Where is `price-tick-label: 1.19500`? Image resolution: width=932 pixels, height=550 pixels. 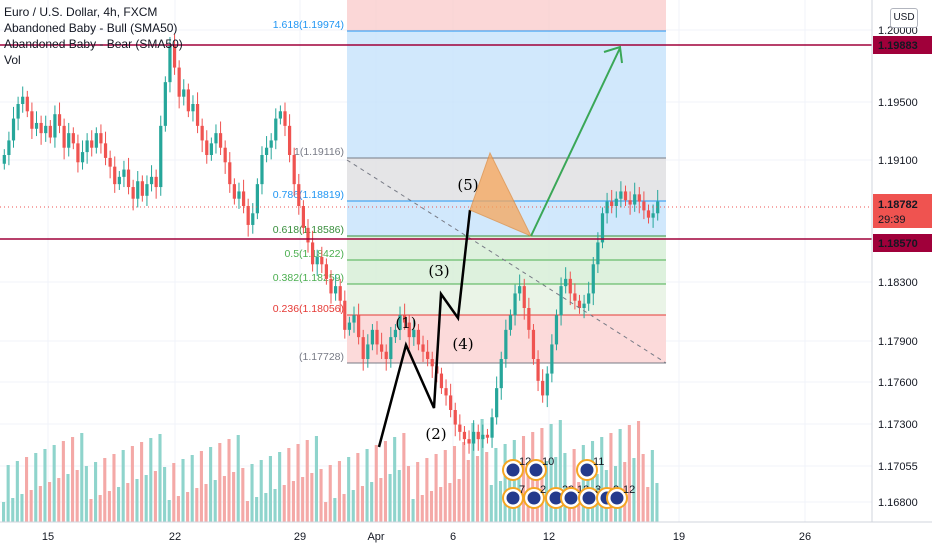 price-tick-label: 1.19500 is located at coordinates (898, 103).